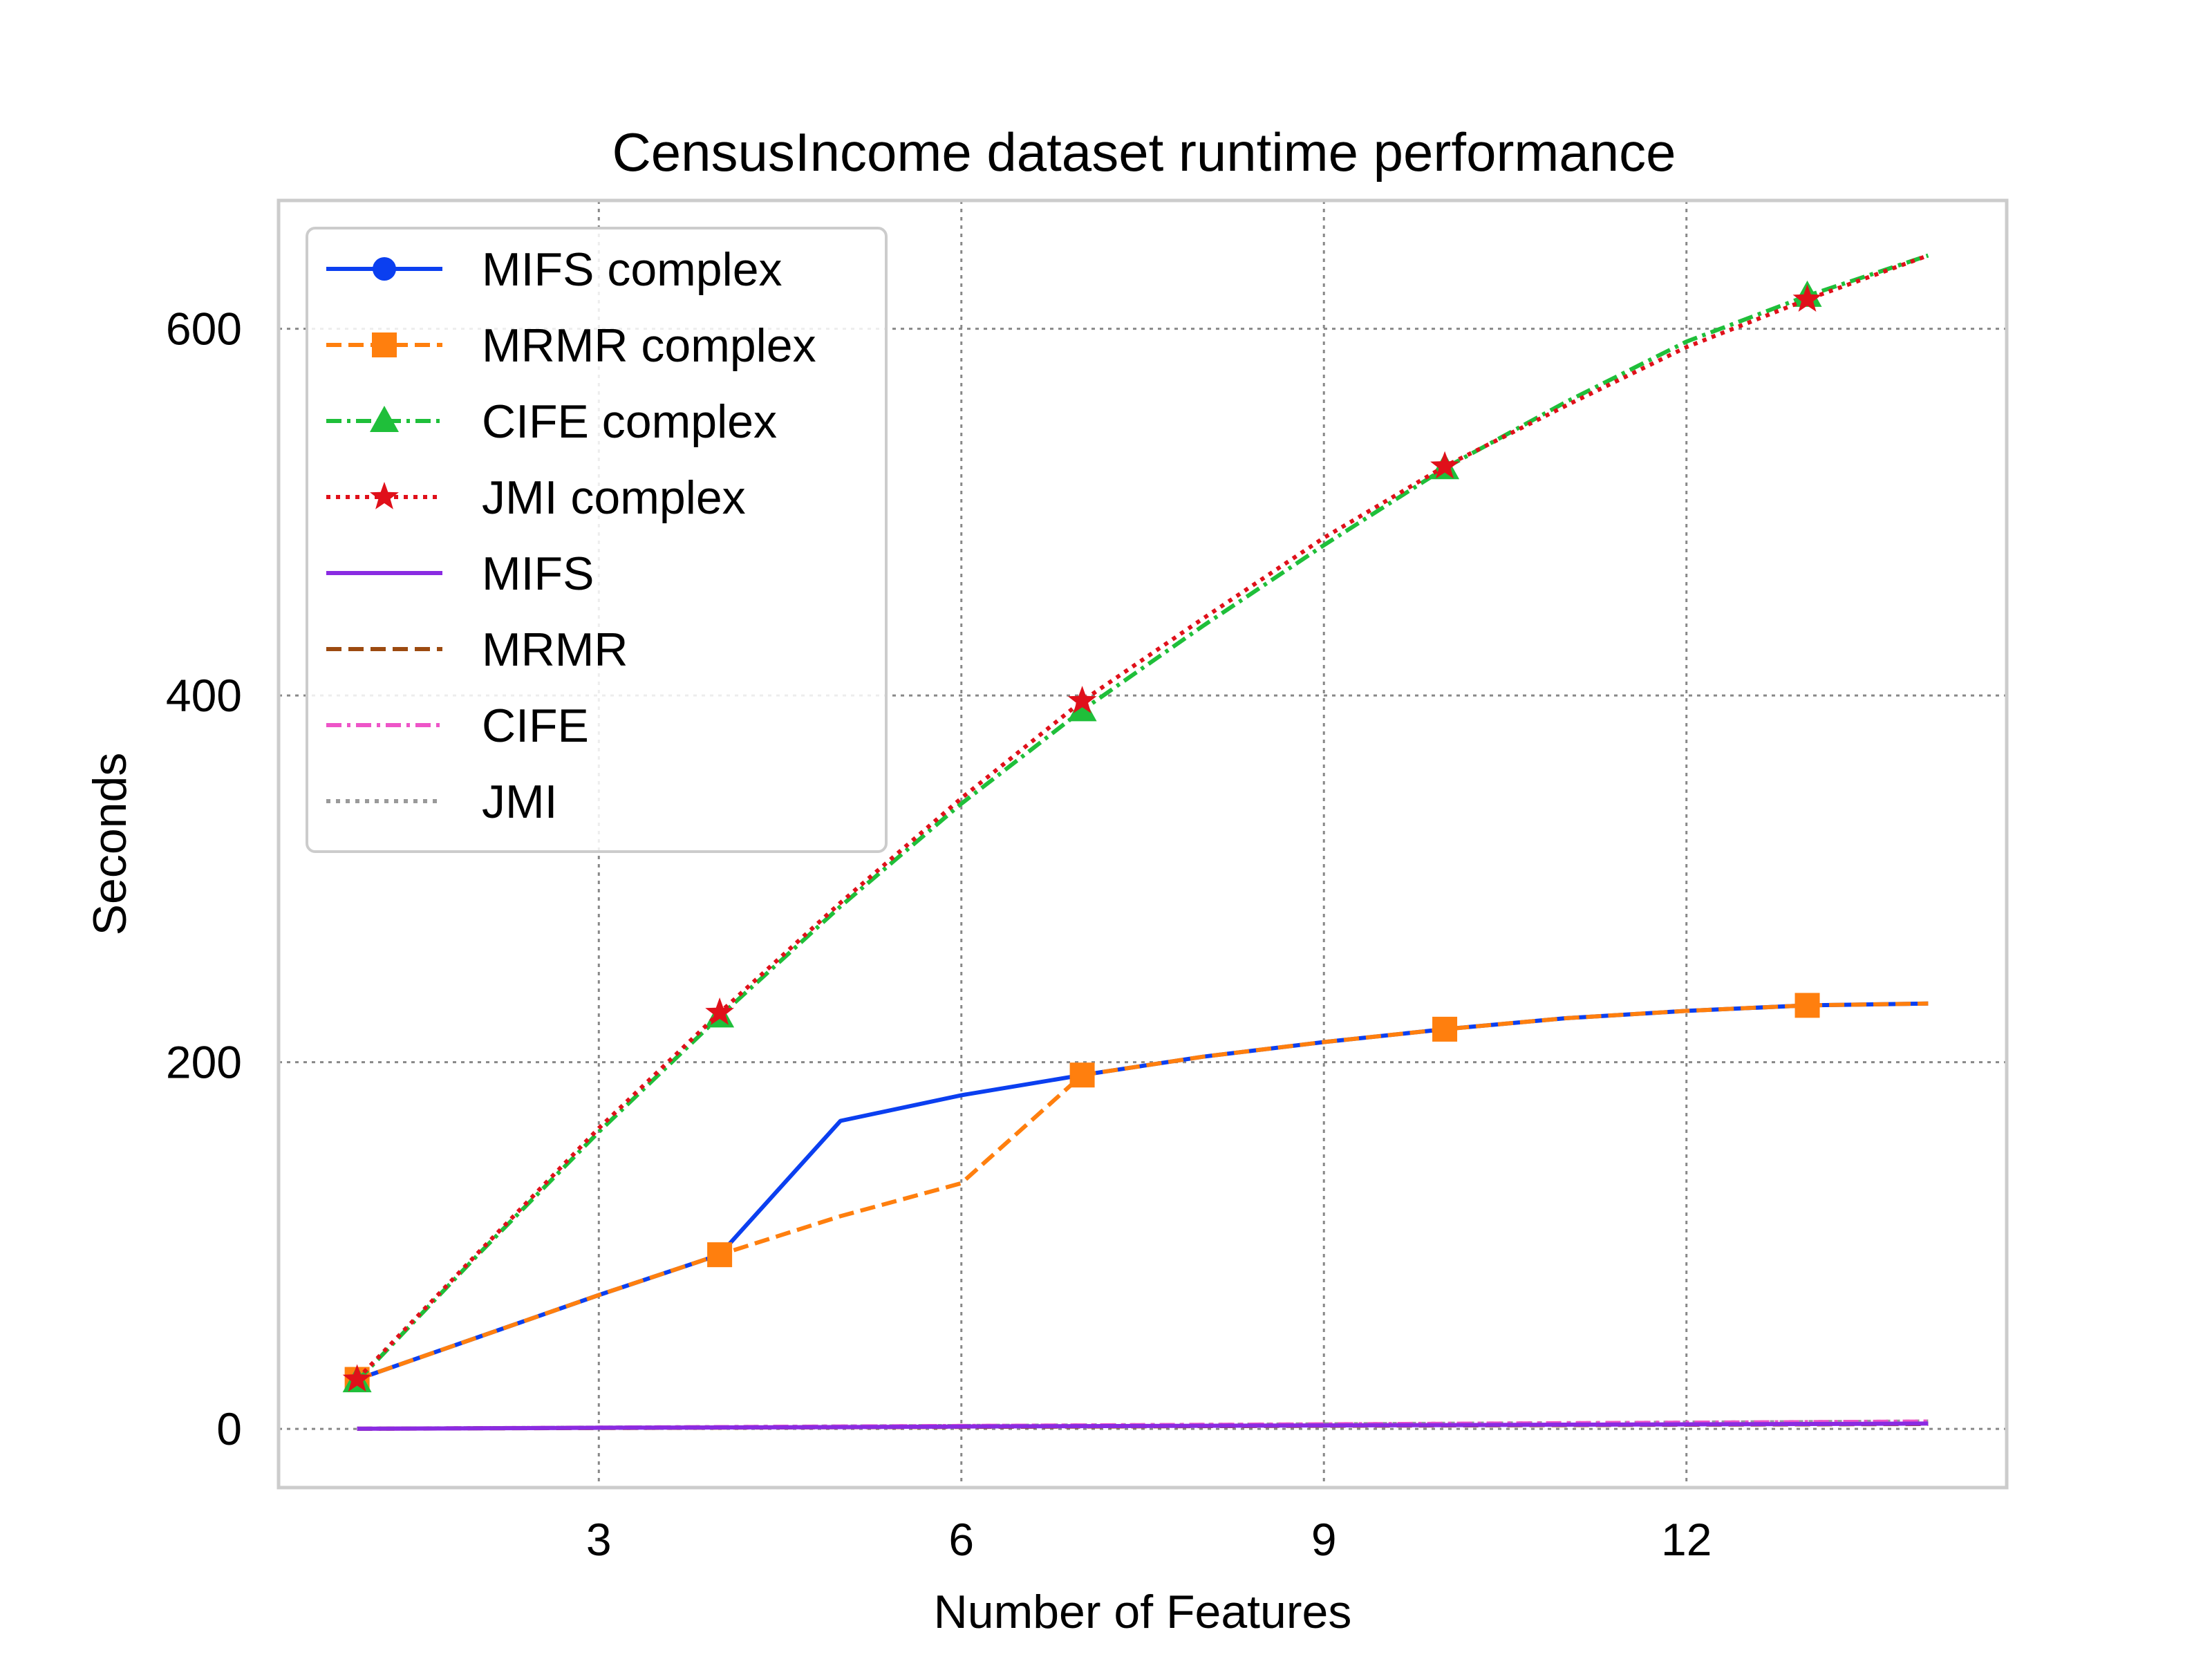  Describe the element at coordinates (204, 878) in the screenshot. I see `y-tick-labels: 0 200 400 600` at that location.